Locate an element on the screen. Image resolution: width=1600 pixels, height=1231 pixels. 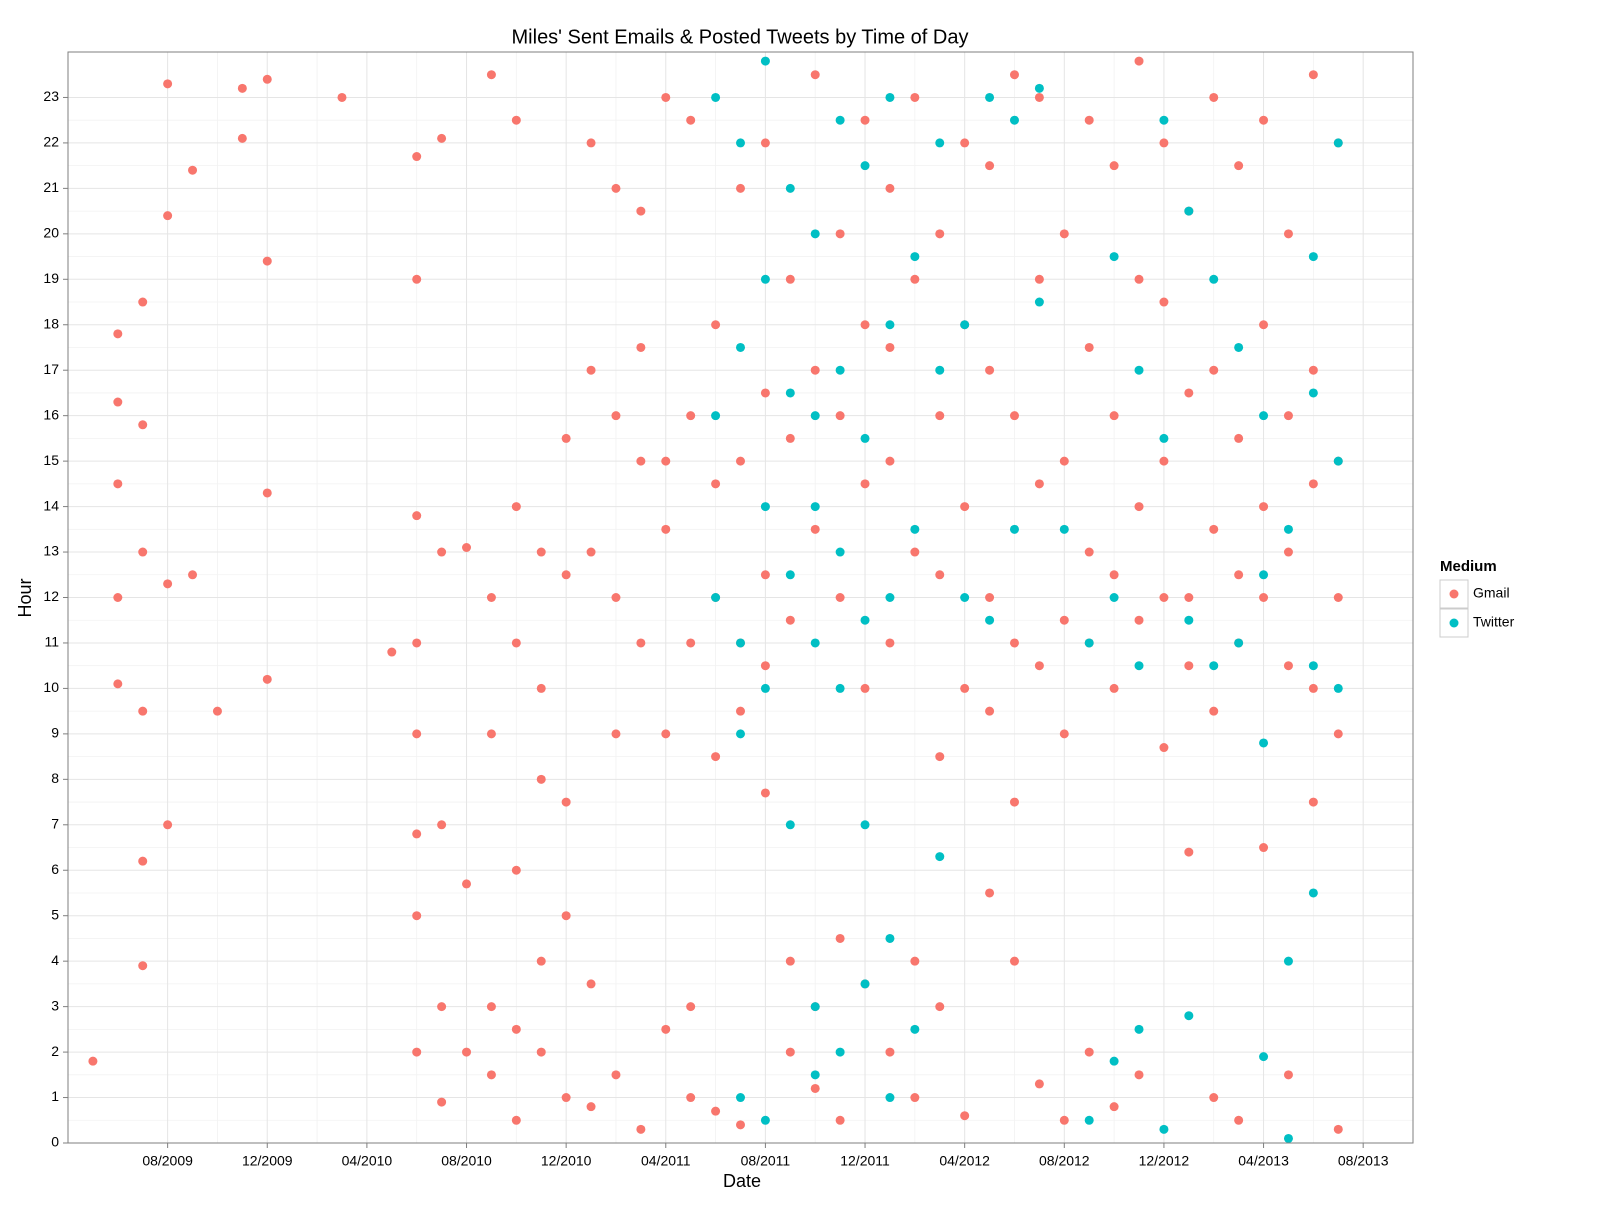
x-tick-label: 12/2011 is located at coordinates (865, 1161).